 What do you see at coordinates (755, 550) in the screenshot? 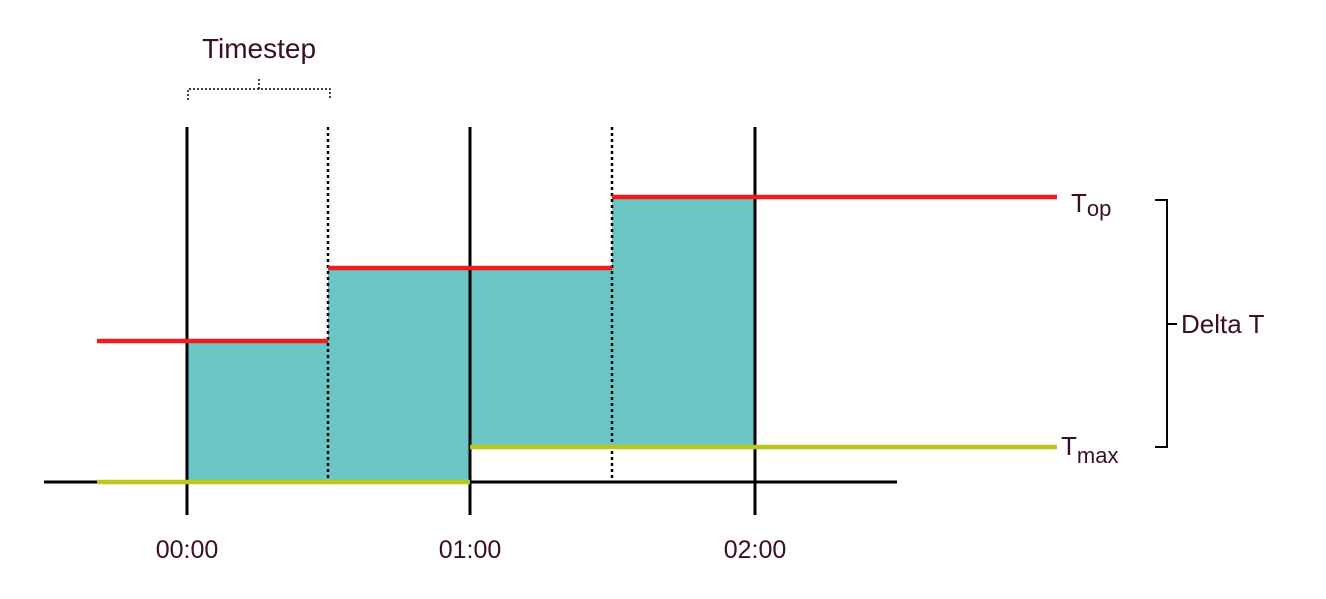
I see `time-label-02: 02:00` at bounding box center [755, 550].